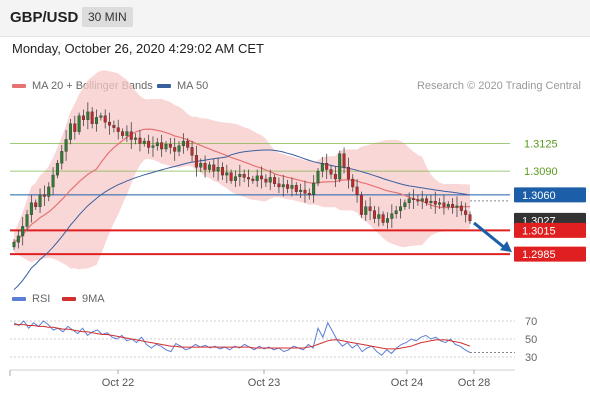  I want to click on level-label-1.3125: 1.3125, so click(541, 144).